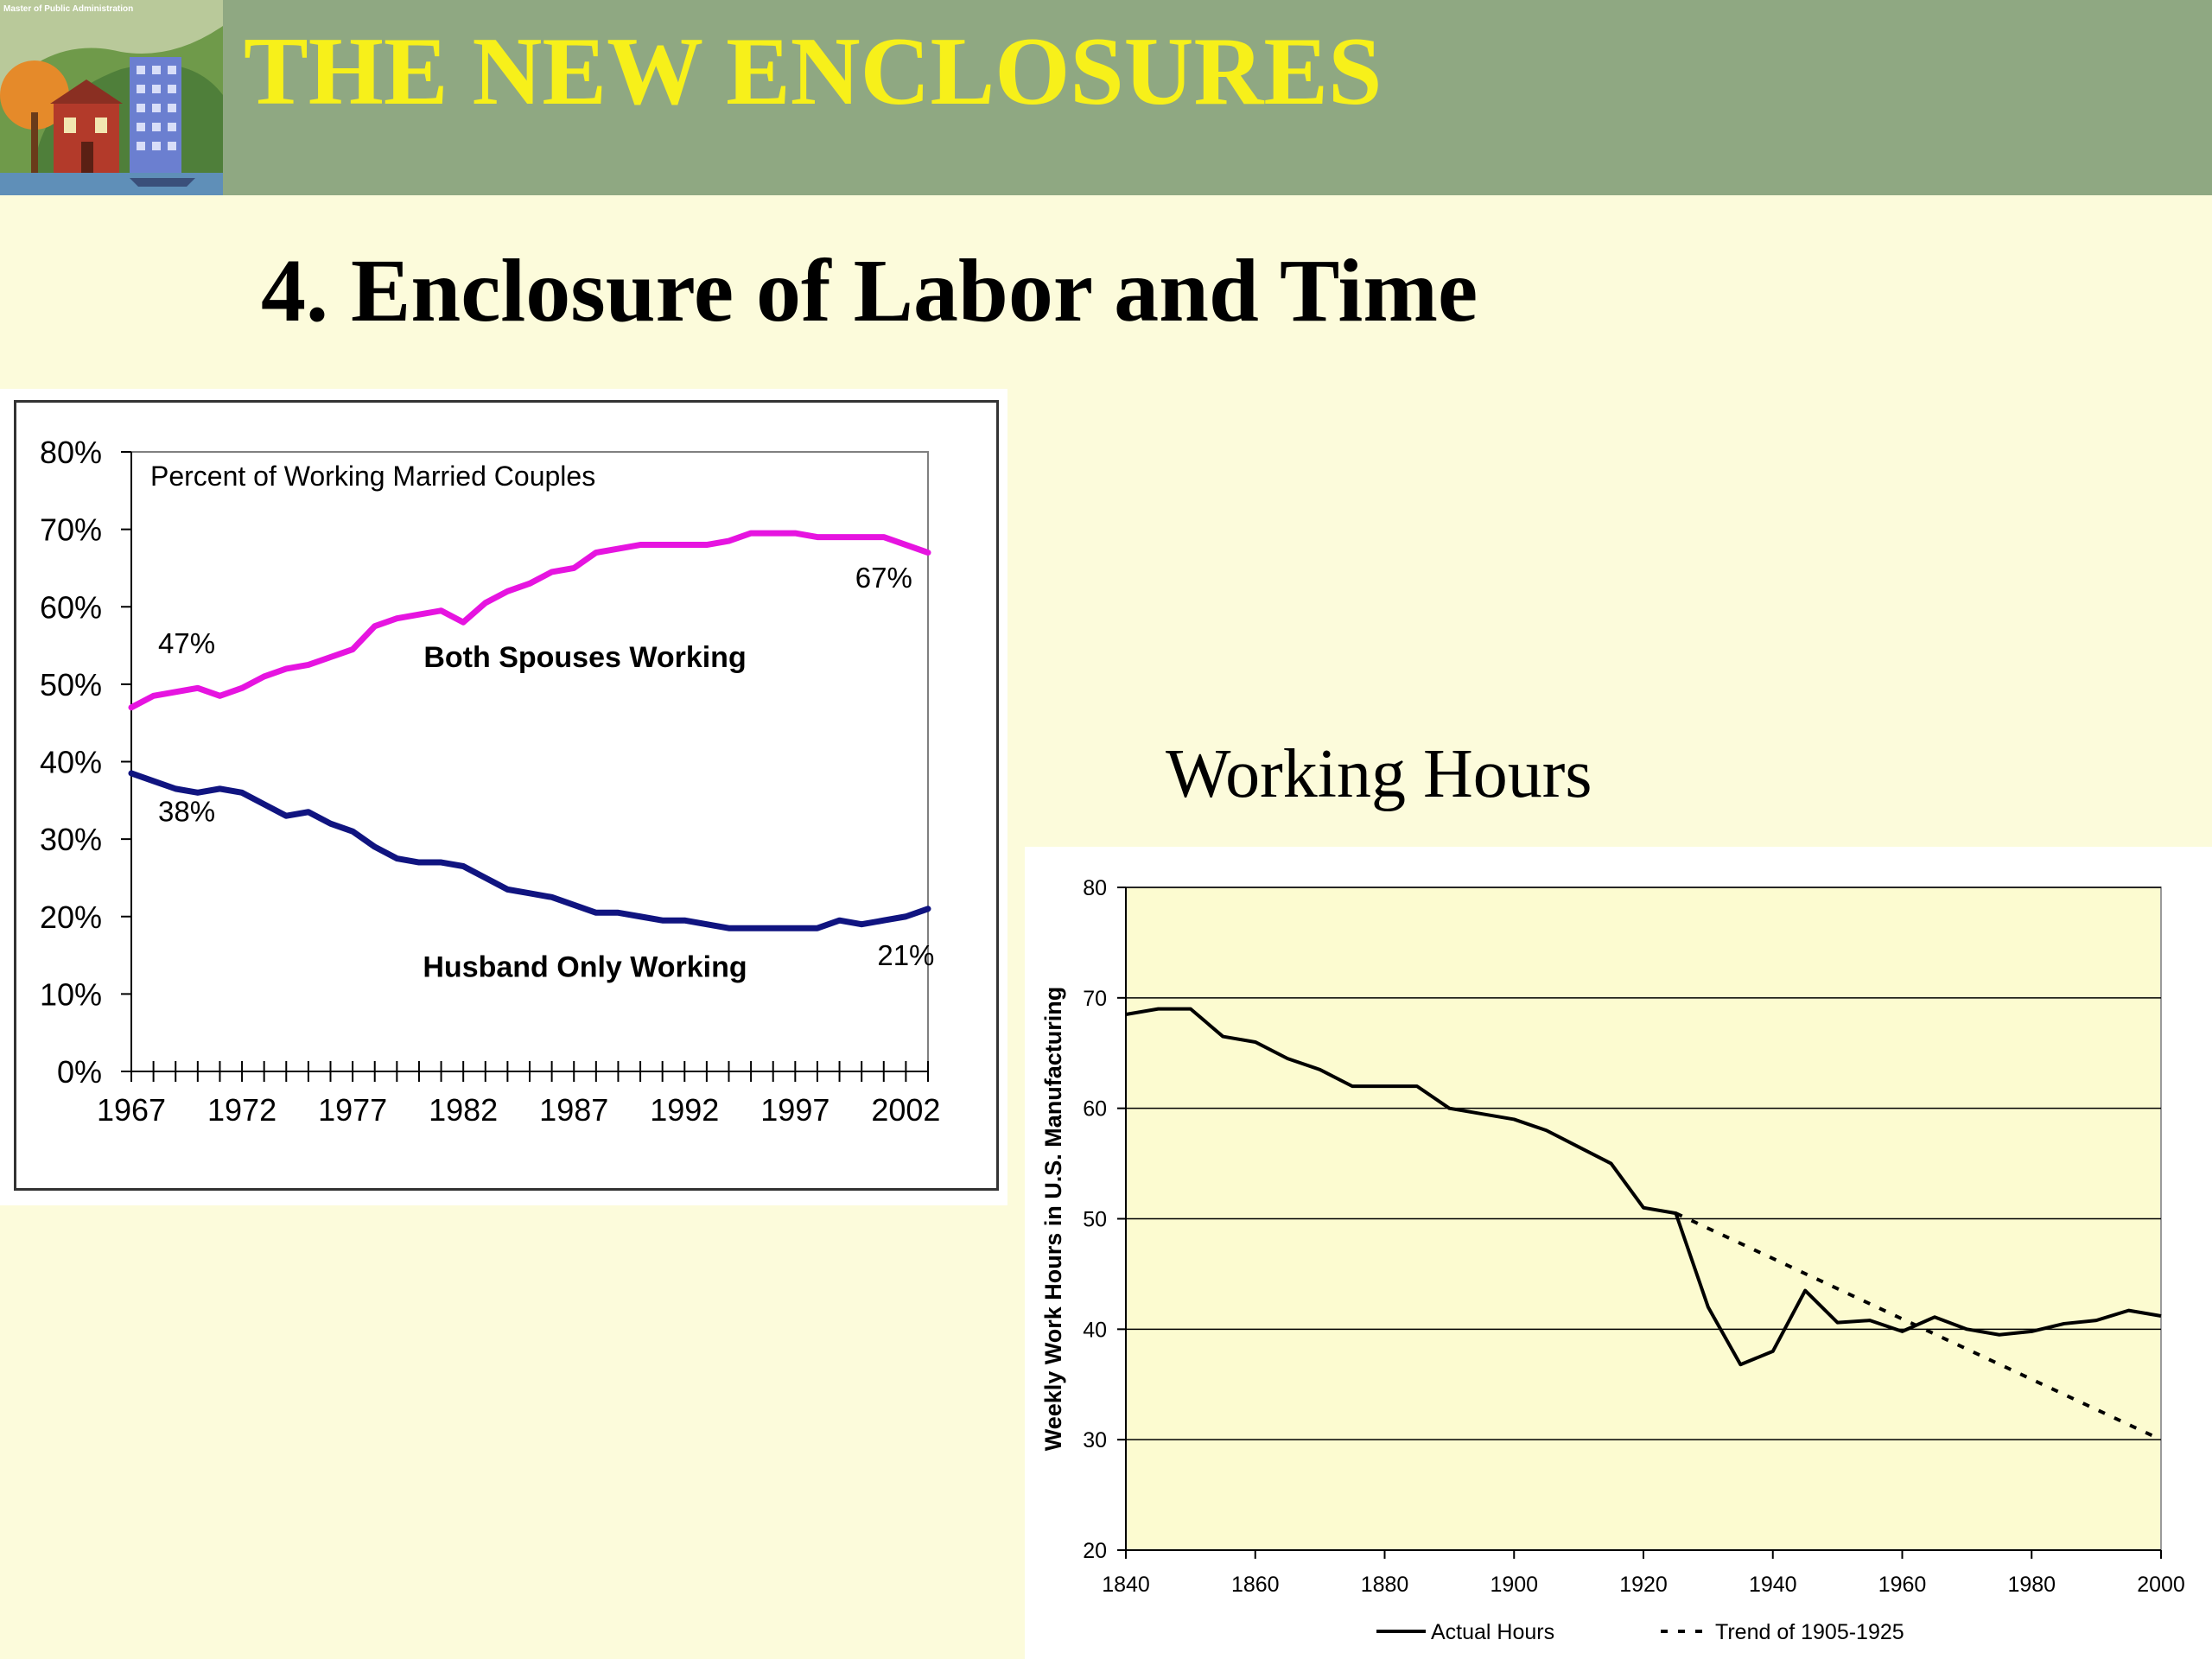 The width and height of the screenshot is (2212, 1659). Describe the element at coordinates (1095, 1220) in the screenshot. I see `y-tick-label: 50` at that location.